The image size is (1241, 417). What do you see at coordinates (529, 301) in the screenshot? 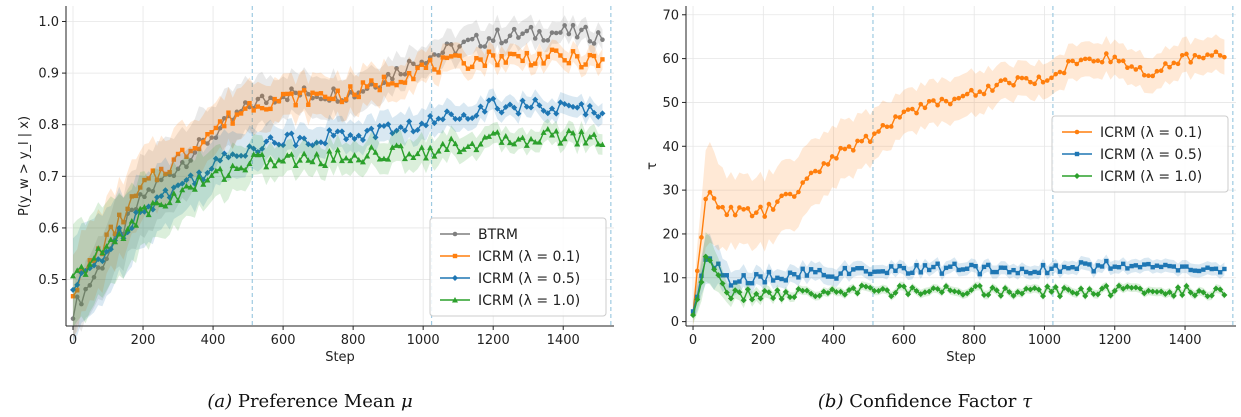
I see `legend-label: ICRM (λ = 1.0)` at bounding box center [529, 301].